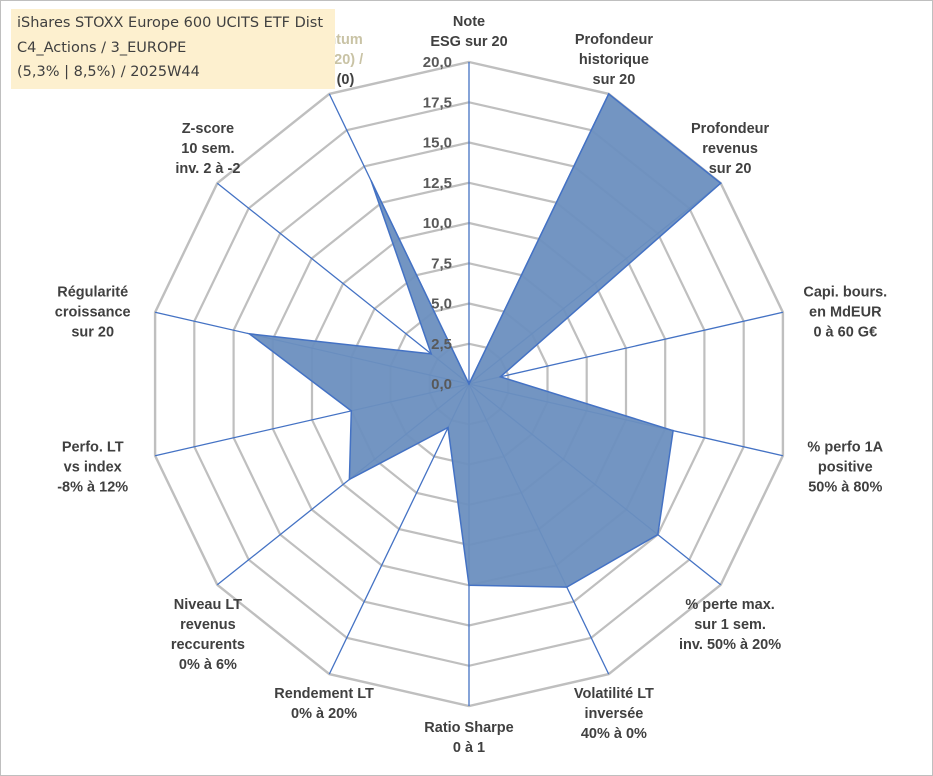 This screenshot has width=933, height=776. I want to click on axis-label: Perfo. LT, so click(93, 448).